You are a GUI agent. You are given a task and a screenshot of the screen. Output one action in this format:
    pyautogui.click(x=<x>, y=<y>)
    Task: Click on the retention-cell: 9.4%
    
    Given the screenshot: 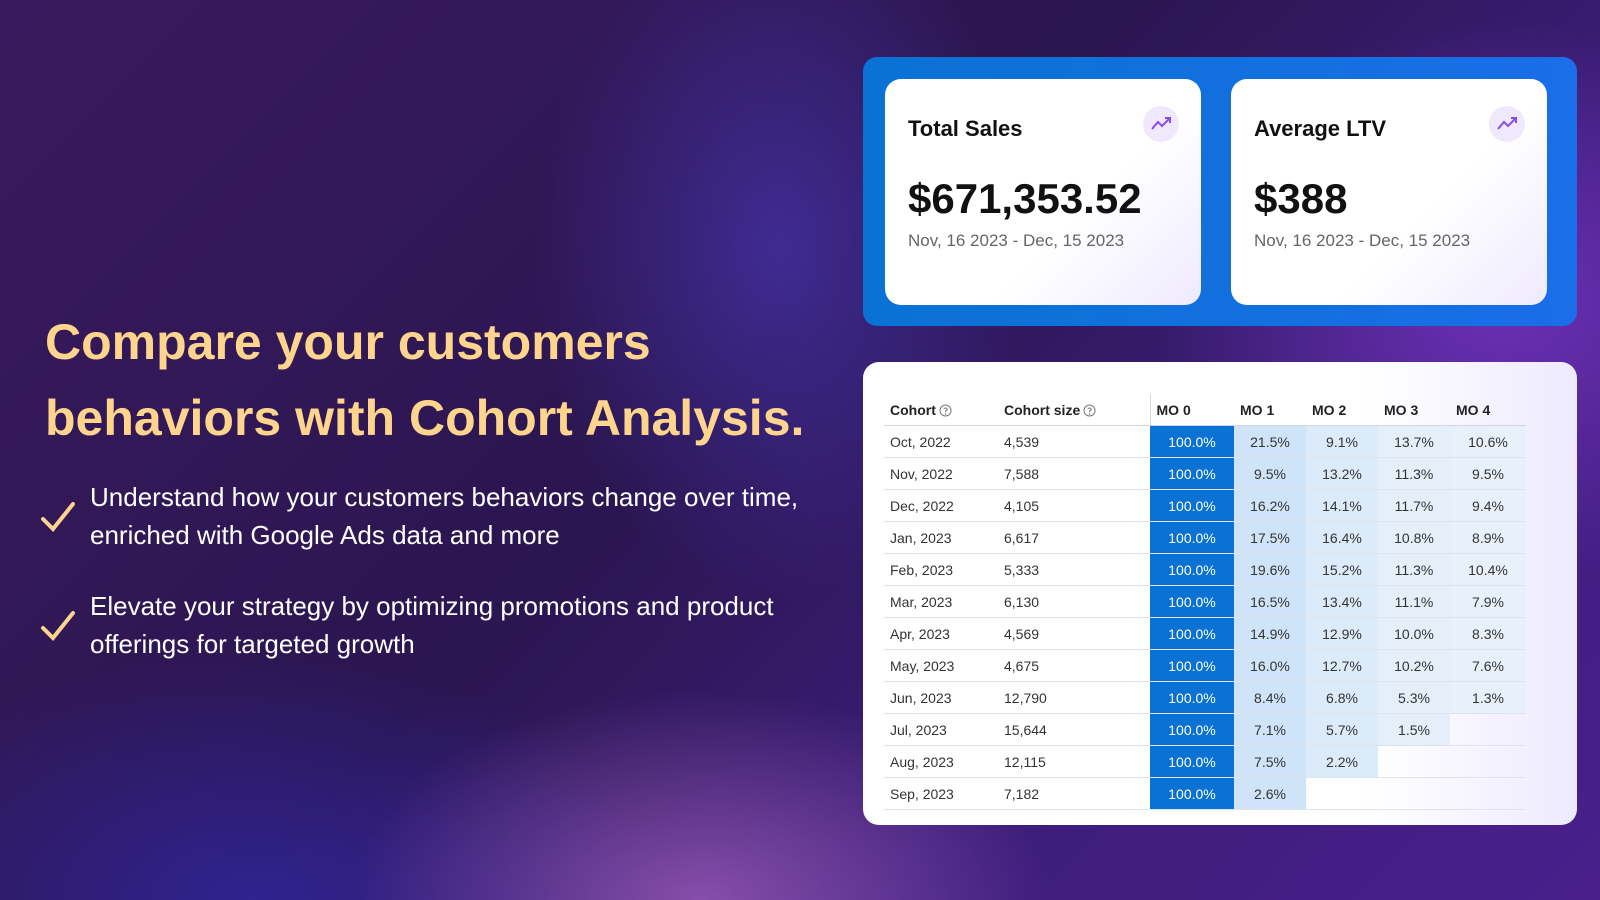 What is the action you would take?
    pyautogui.click(x=1488, y=505)
    